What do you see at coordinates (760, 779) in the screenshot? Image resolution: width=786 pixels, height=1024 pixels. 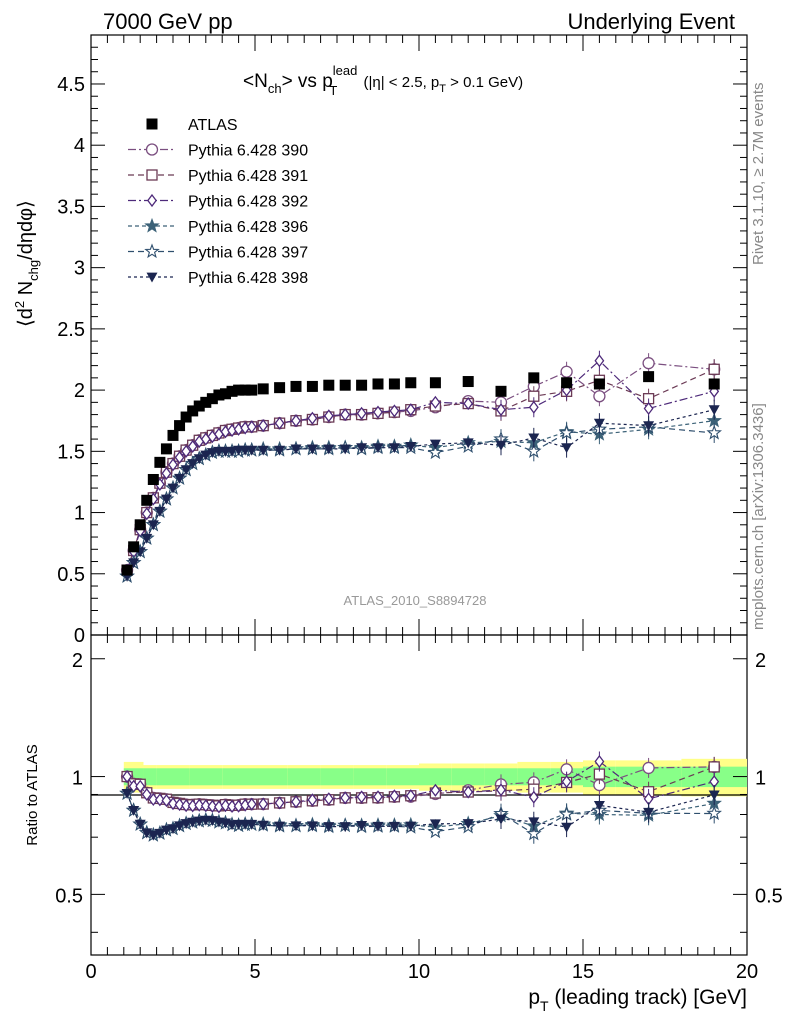 I see `ratio-y-tick-label-right: 1` at bounding box center [760, 779].